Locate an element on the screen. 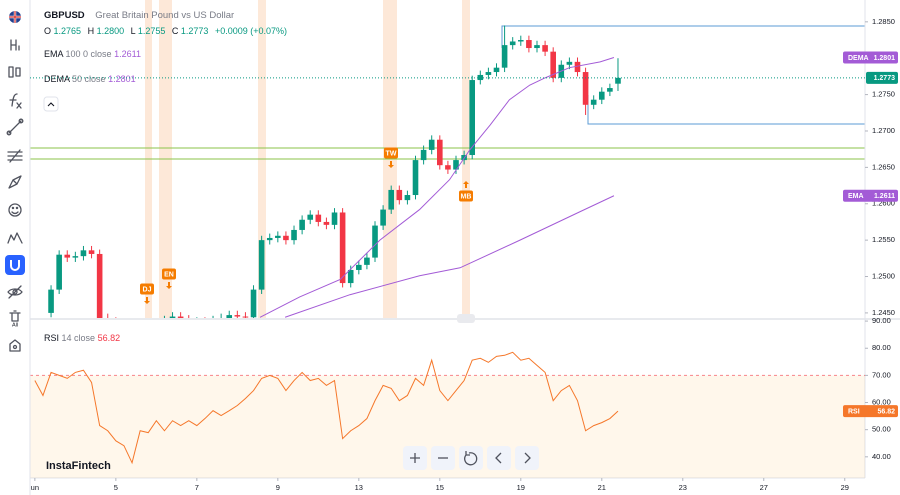 The width and height of the screenshot is (900, 495). x-tick-label: 13 is located at coordinates (359, 487).